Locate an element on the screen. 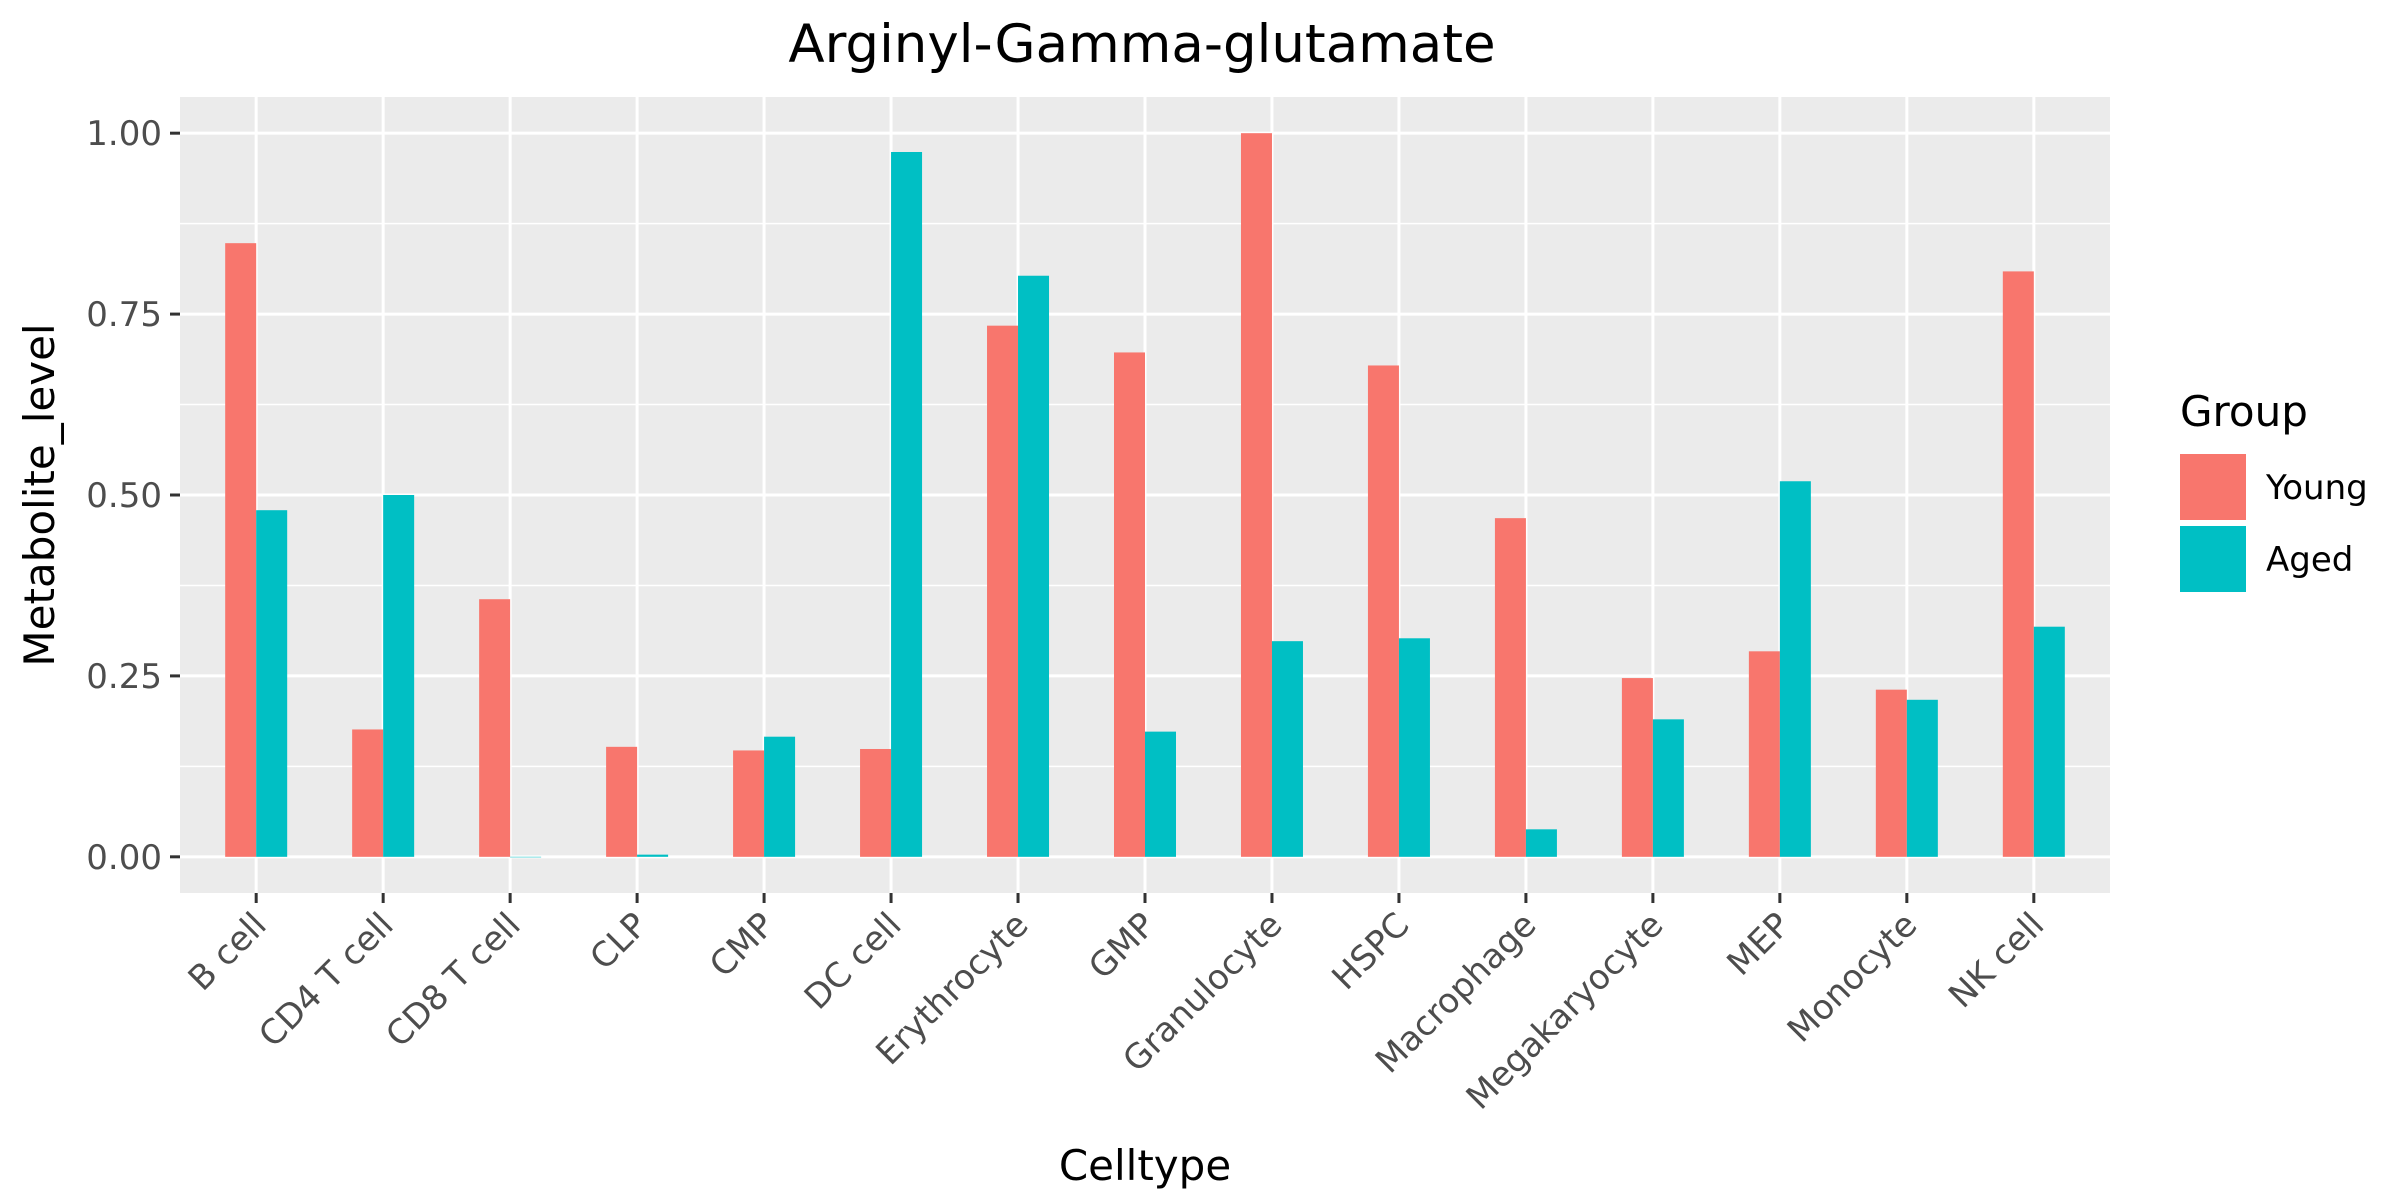 This screenshot has width=2400, height=1200. y-tick-label: 0.25 is located at coordinates (124, 677).